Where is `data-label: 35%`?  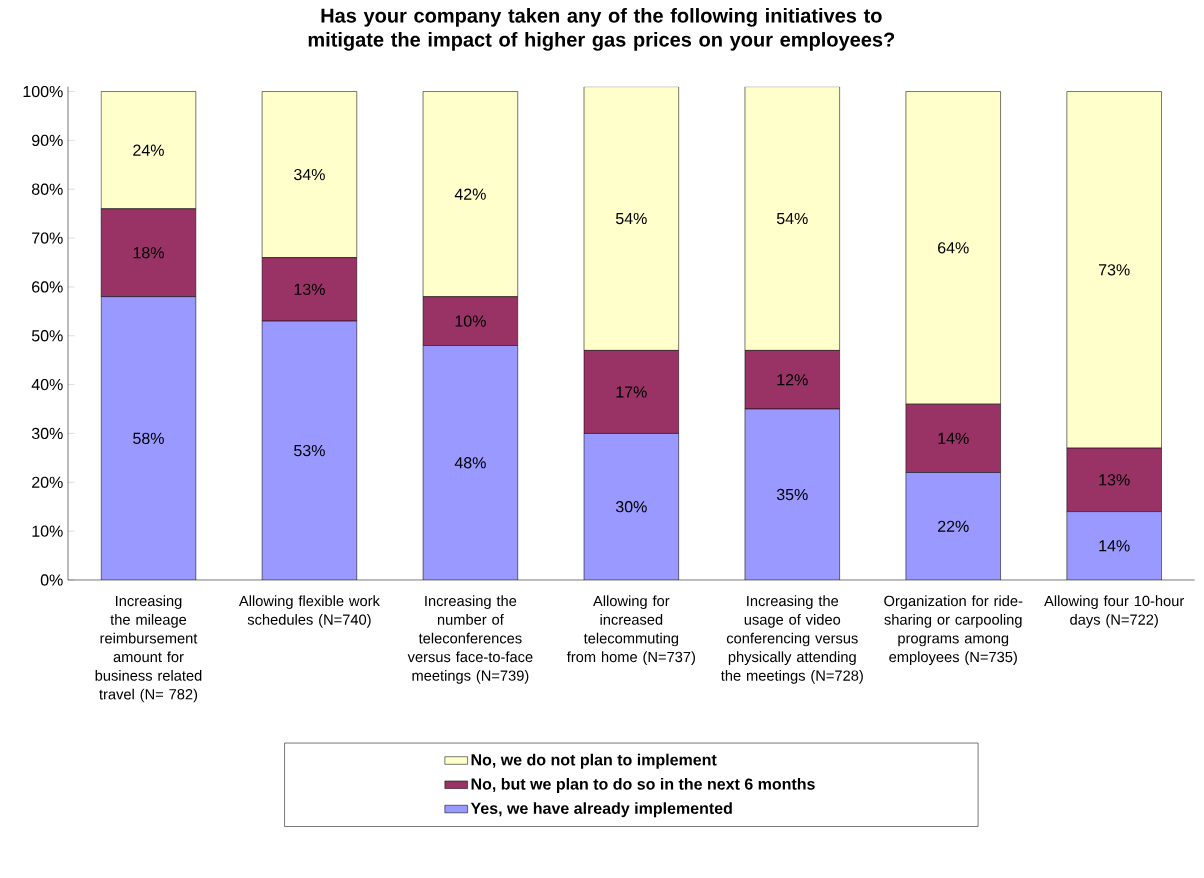
data-label: 35% is located at coordinates (792, 494).